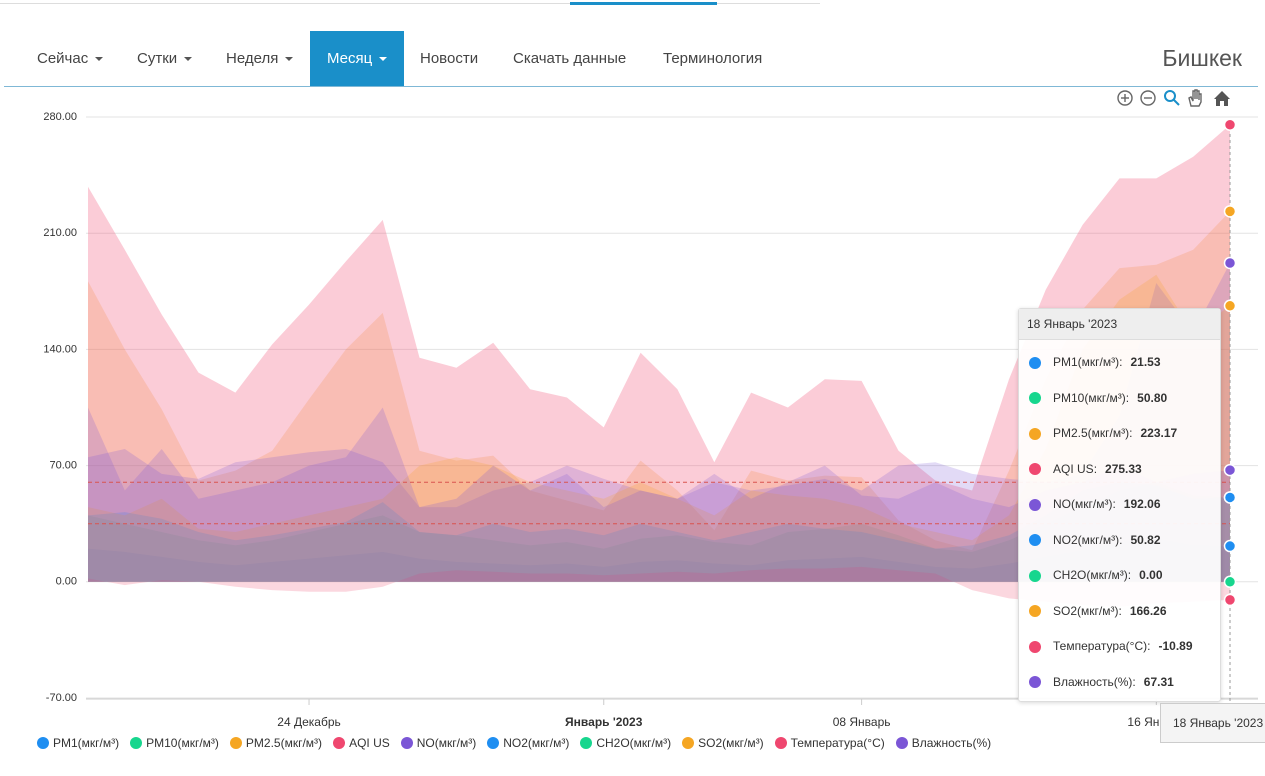 The height and width of the screenshot is (776, 1265). What do you see at coordinates (1212, 723) in the screenshot?
I see `crosshair-label: 18 Январь '2023` at bounding box center [1212, 723].